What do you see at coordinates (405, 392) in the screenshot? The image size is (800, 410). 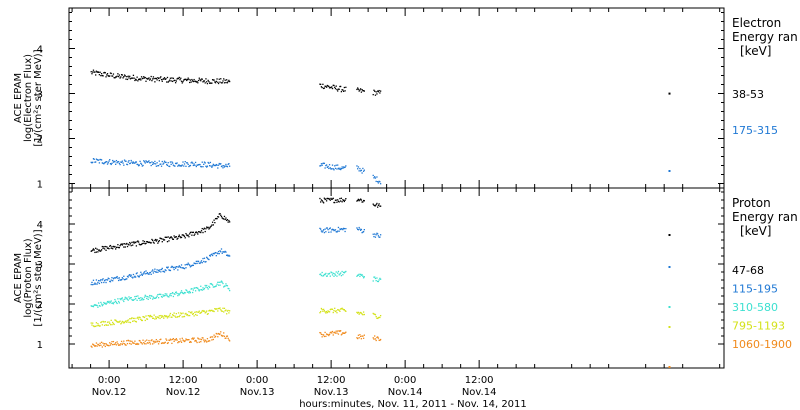 I see `x-tick-date: Nov.14` at bounding box center [405, 392].